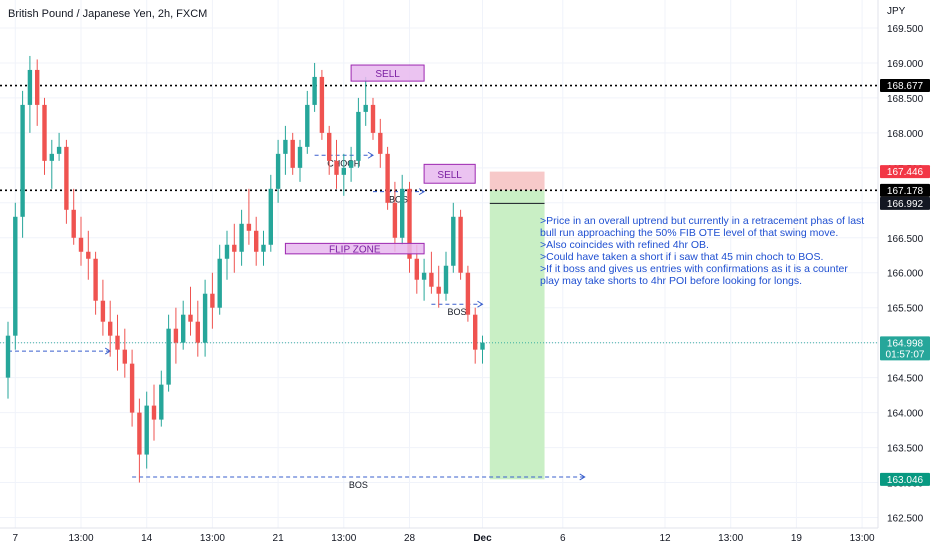 This screenshot has height=555, width=932. What do you see at coordinates (16, 538) in the screenshot?
I see `x-tick-label-0: 7` at bounding box center [16, 538].